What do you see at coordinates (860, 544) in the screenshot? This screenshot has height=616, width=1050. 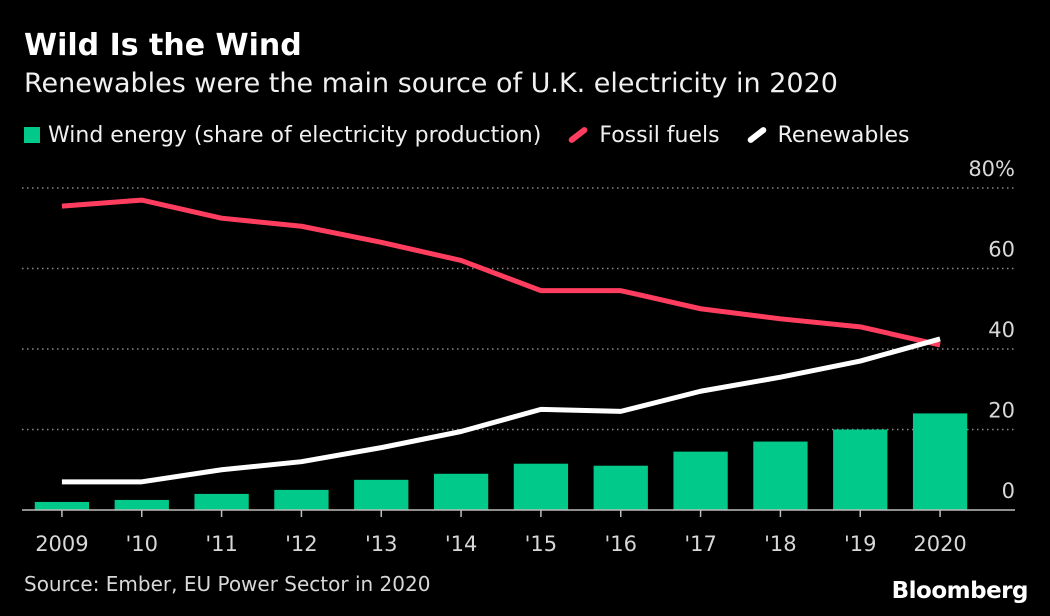 I see `x-tick-label-10: '19` at bounding box center [860, 544].